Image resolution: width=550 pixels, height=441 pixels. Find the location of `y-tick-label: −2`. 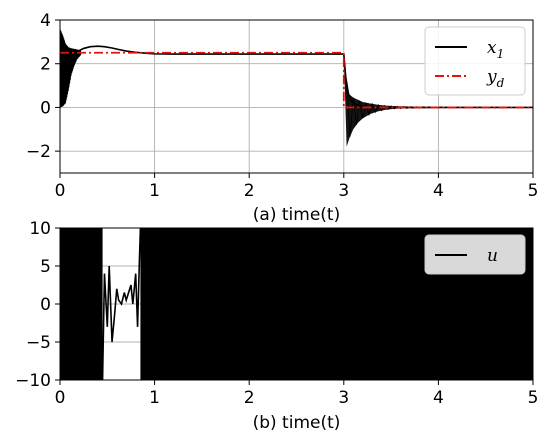

y-tick-label: −2 is located at coordinates (38, 152).